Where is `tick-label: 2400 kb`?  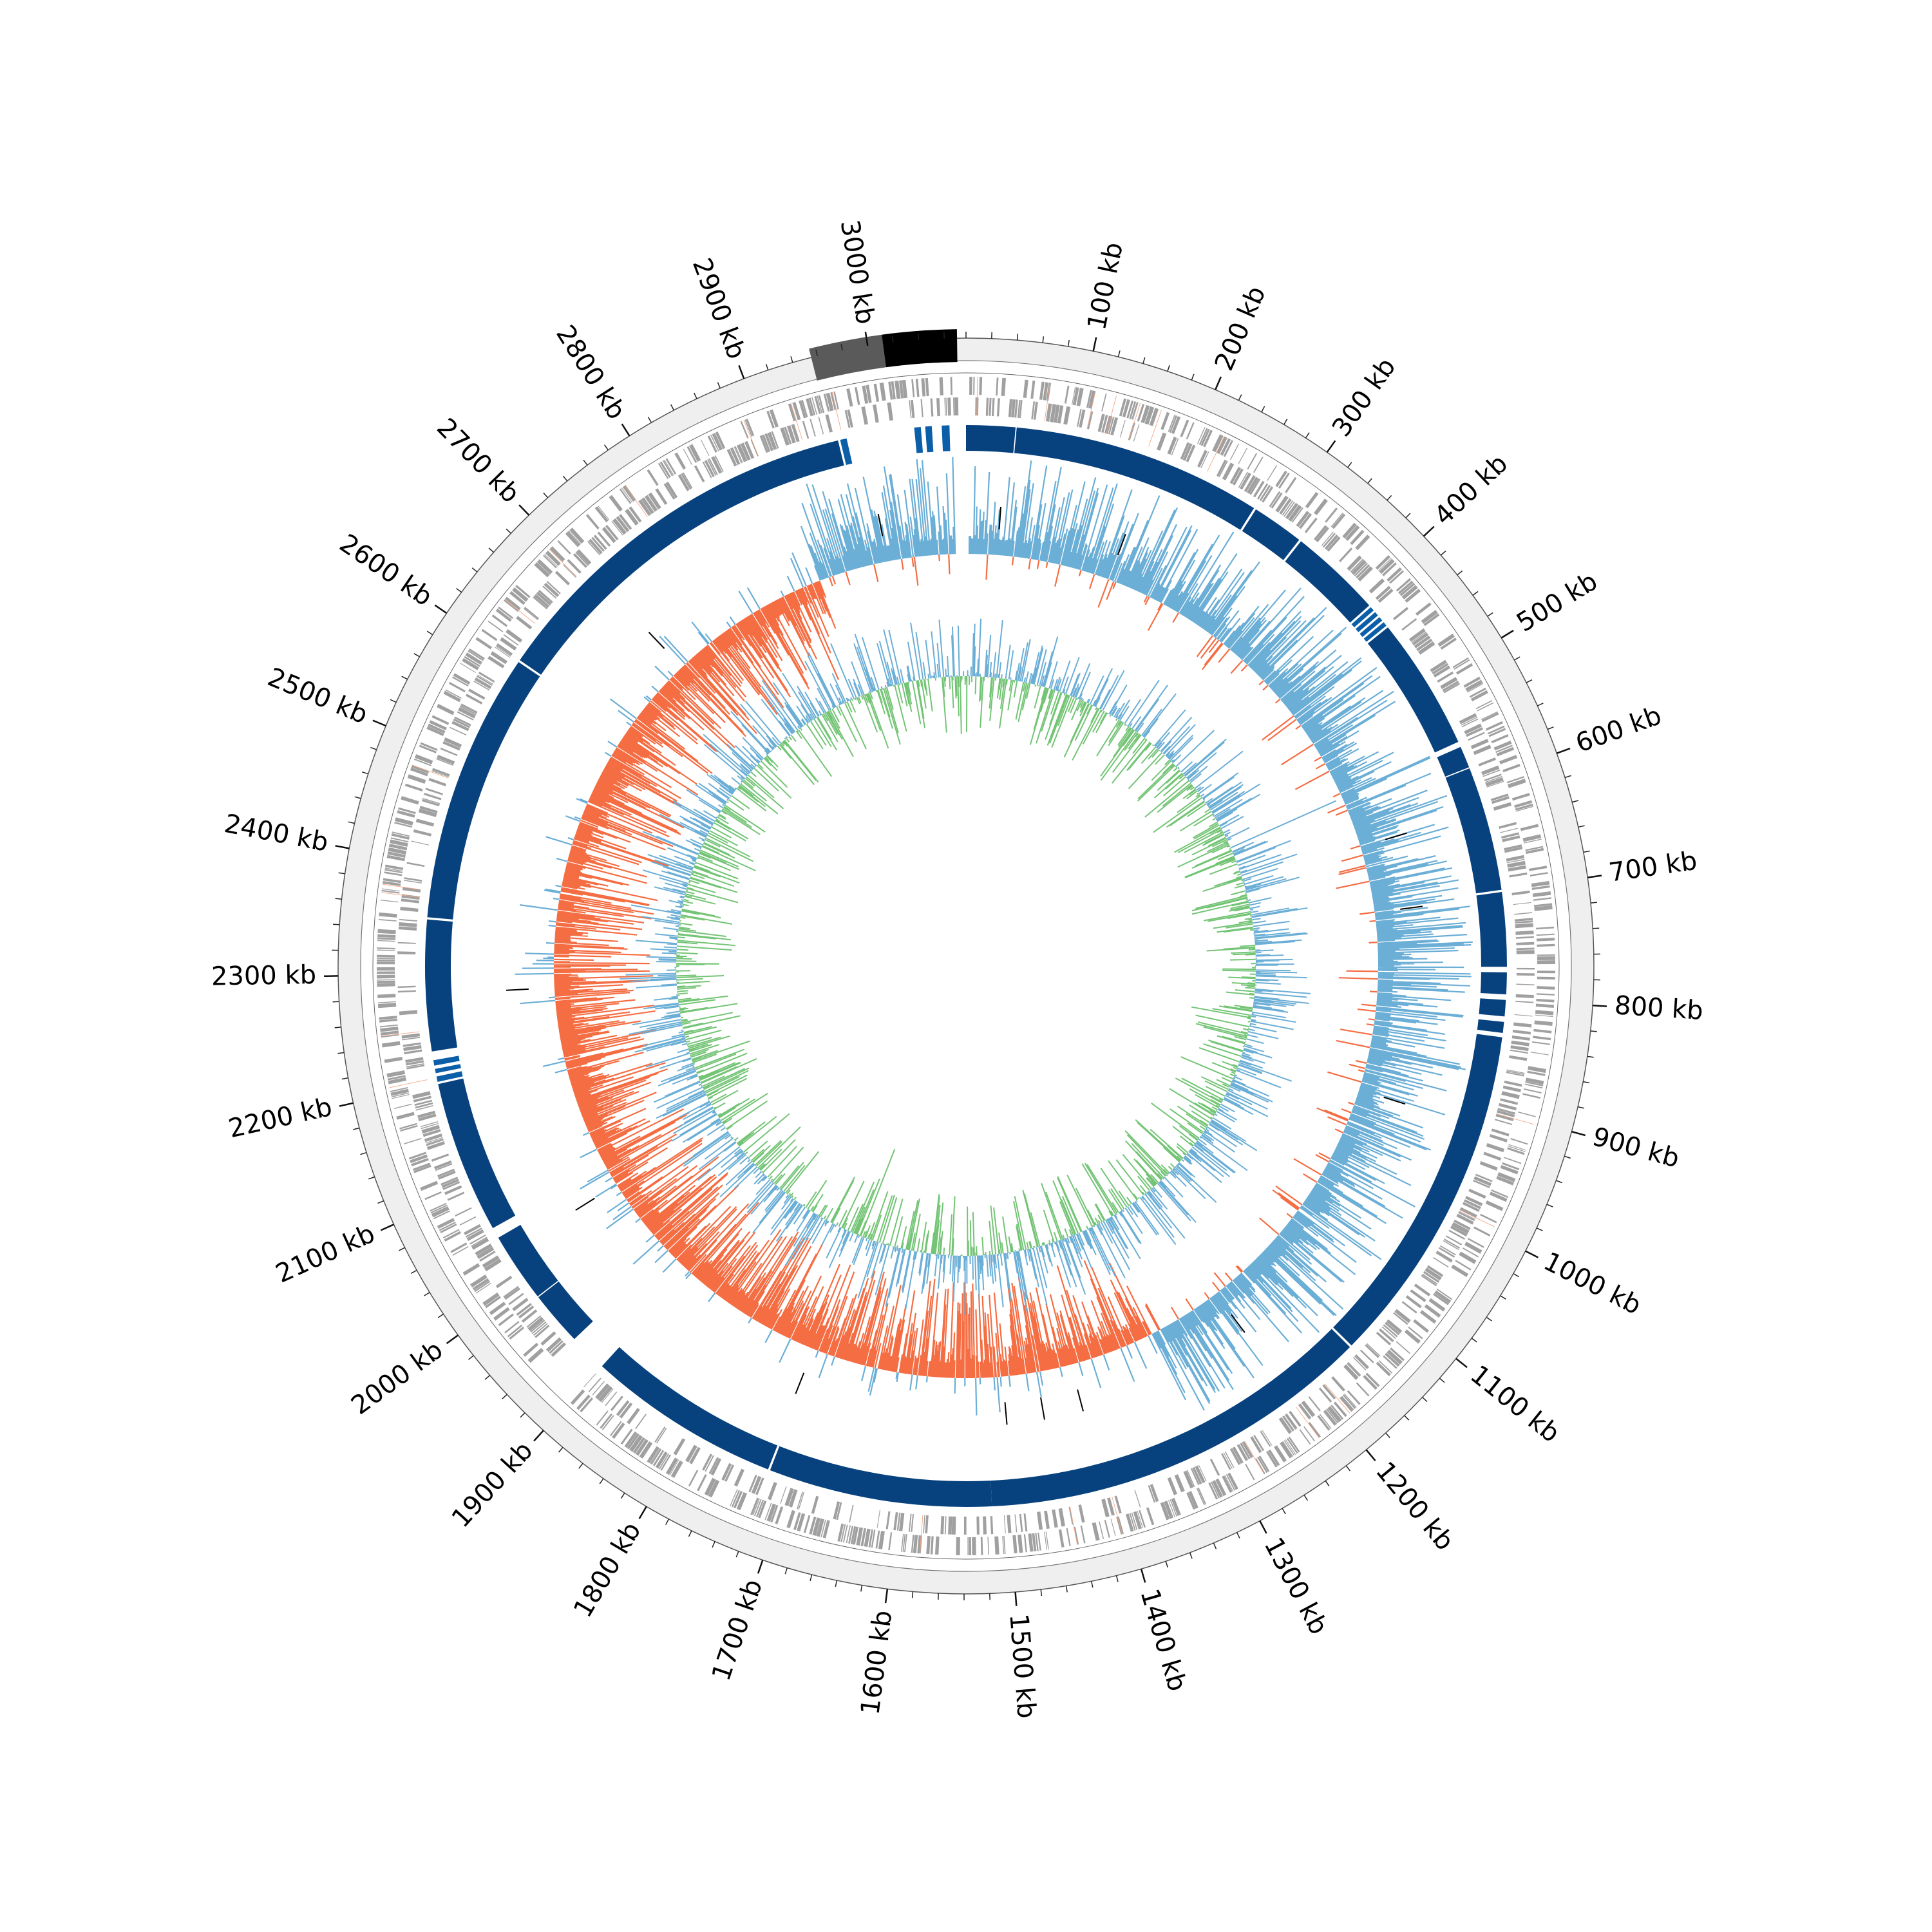 tick-label: 2400 kb is located at coordinates (277, 834).